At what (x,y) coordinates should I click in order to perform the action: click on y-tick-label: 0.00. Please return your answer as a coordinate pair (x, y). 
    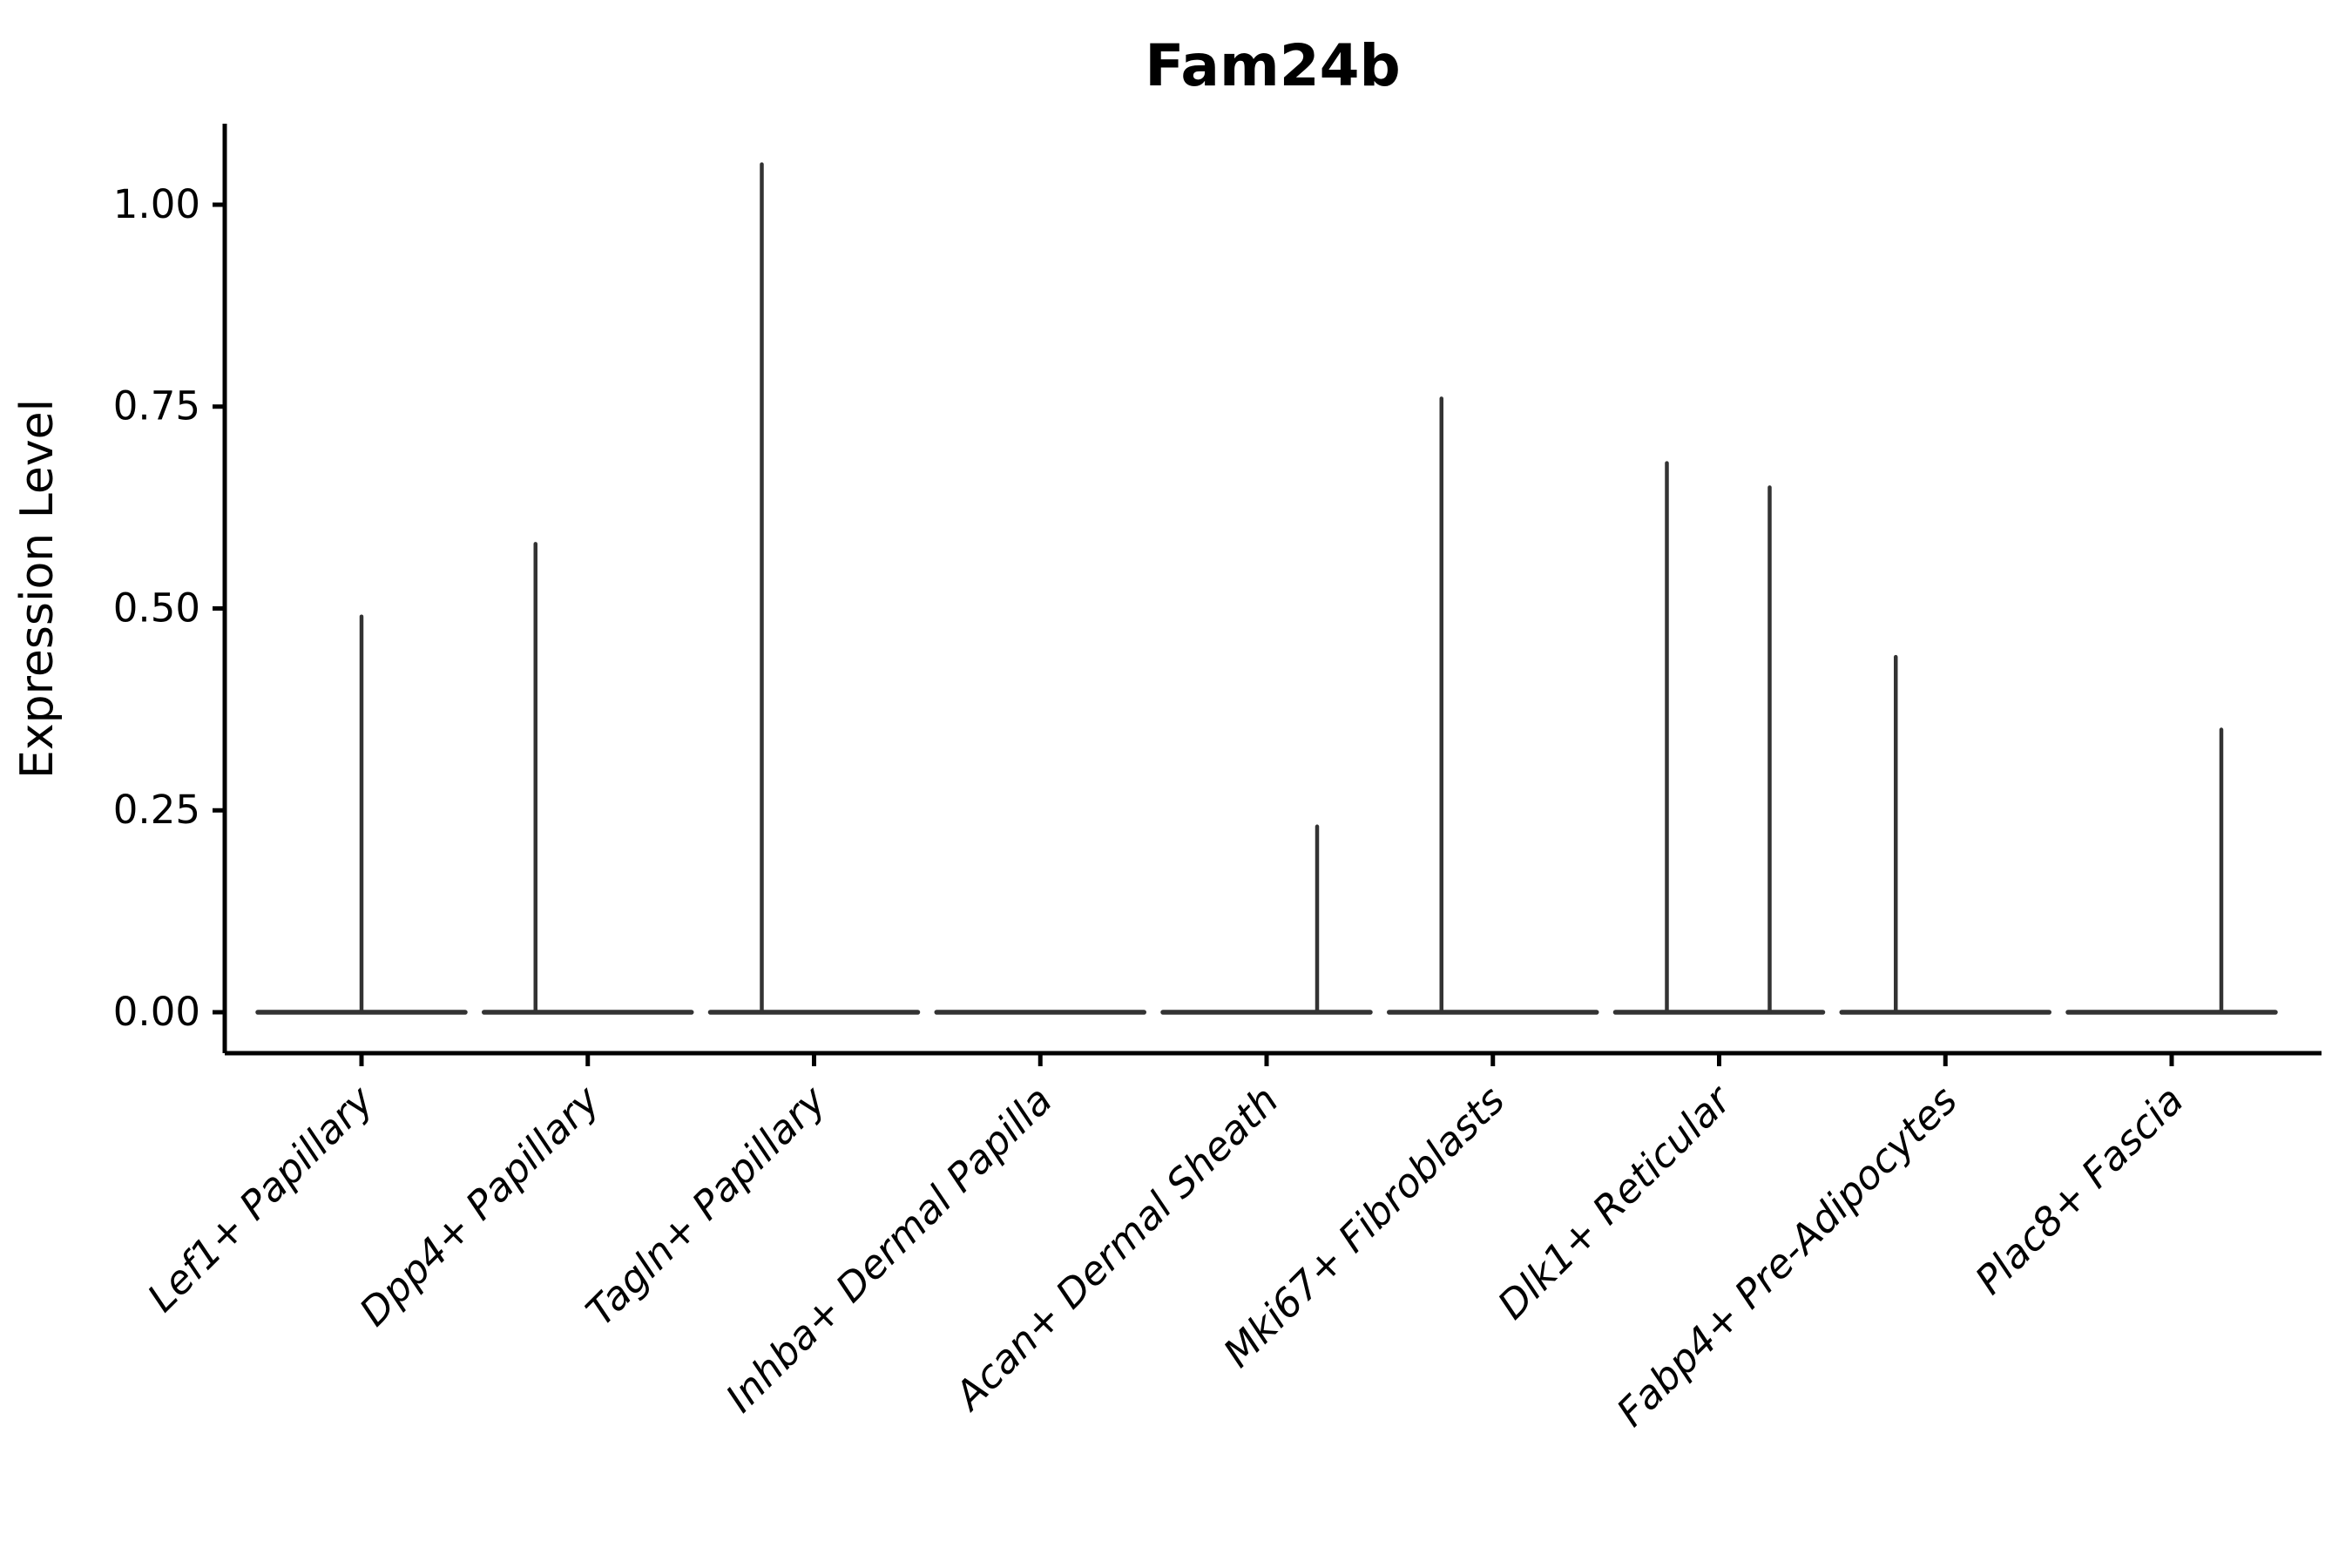
    Looking at the image, I should click on (156, 1012).